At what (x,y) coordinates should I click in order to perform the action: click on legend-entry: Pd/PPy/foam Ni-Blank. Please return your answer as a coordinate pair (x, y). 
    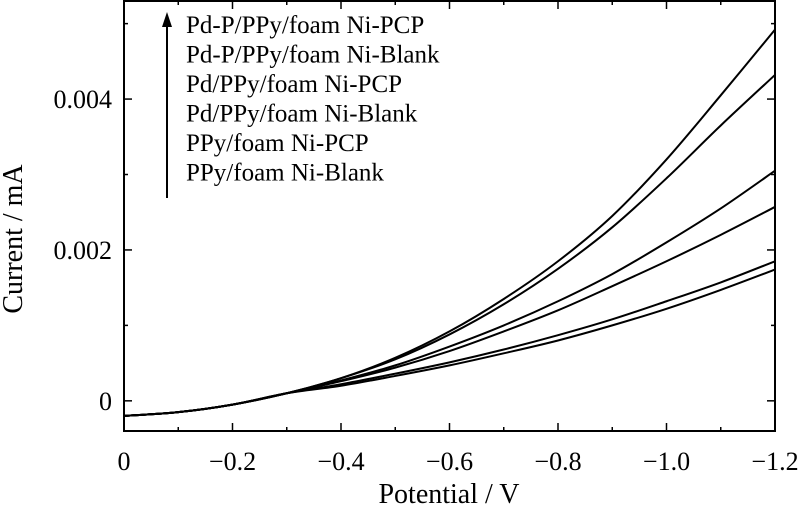
    Looking at the image, I should click on (302, 114).